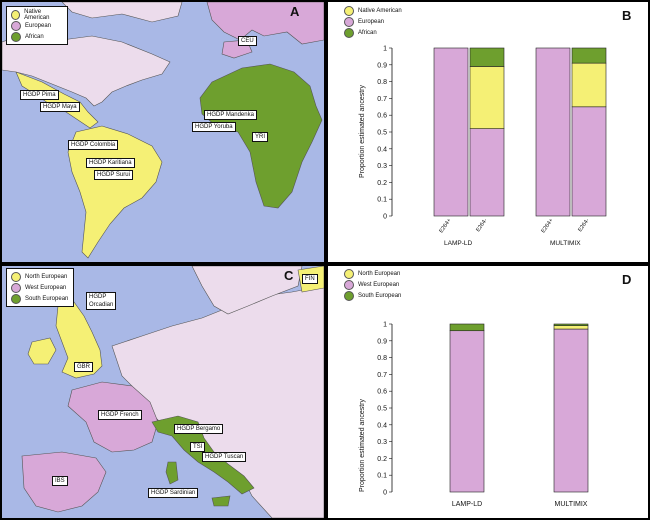 The width and height of the screenshot is (650, 520). I want to click on label-tsi: TSI, so click(198, 447).